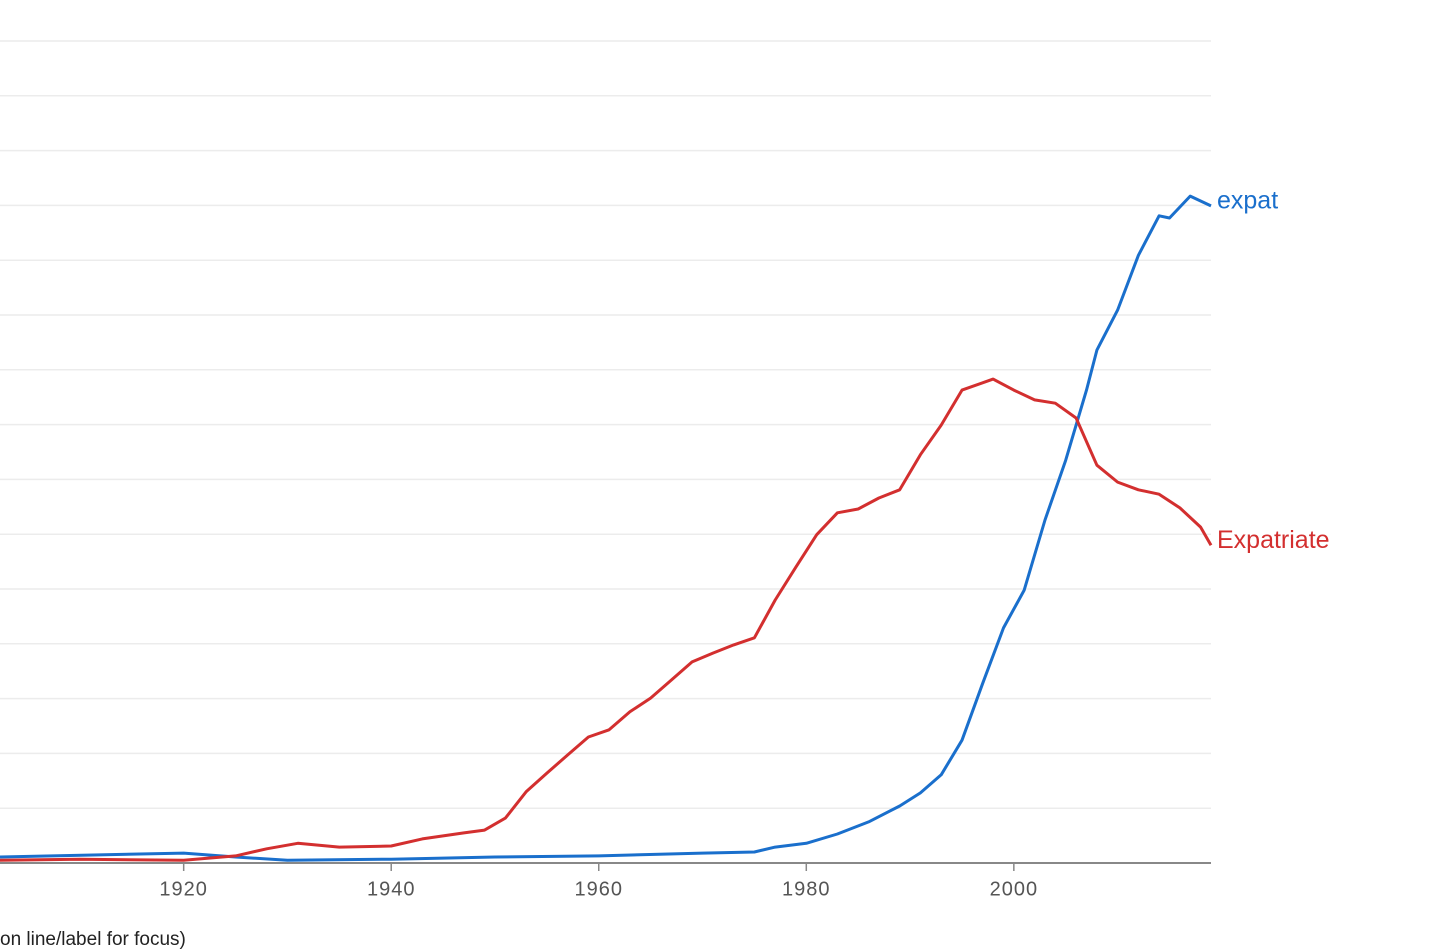  What do you see at coordinates (93, 939) in the screenshot?
I see `footnote: on line/label for focus)` at bounding box center [93, 939].